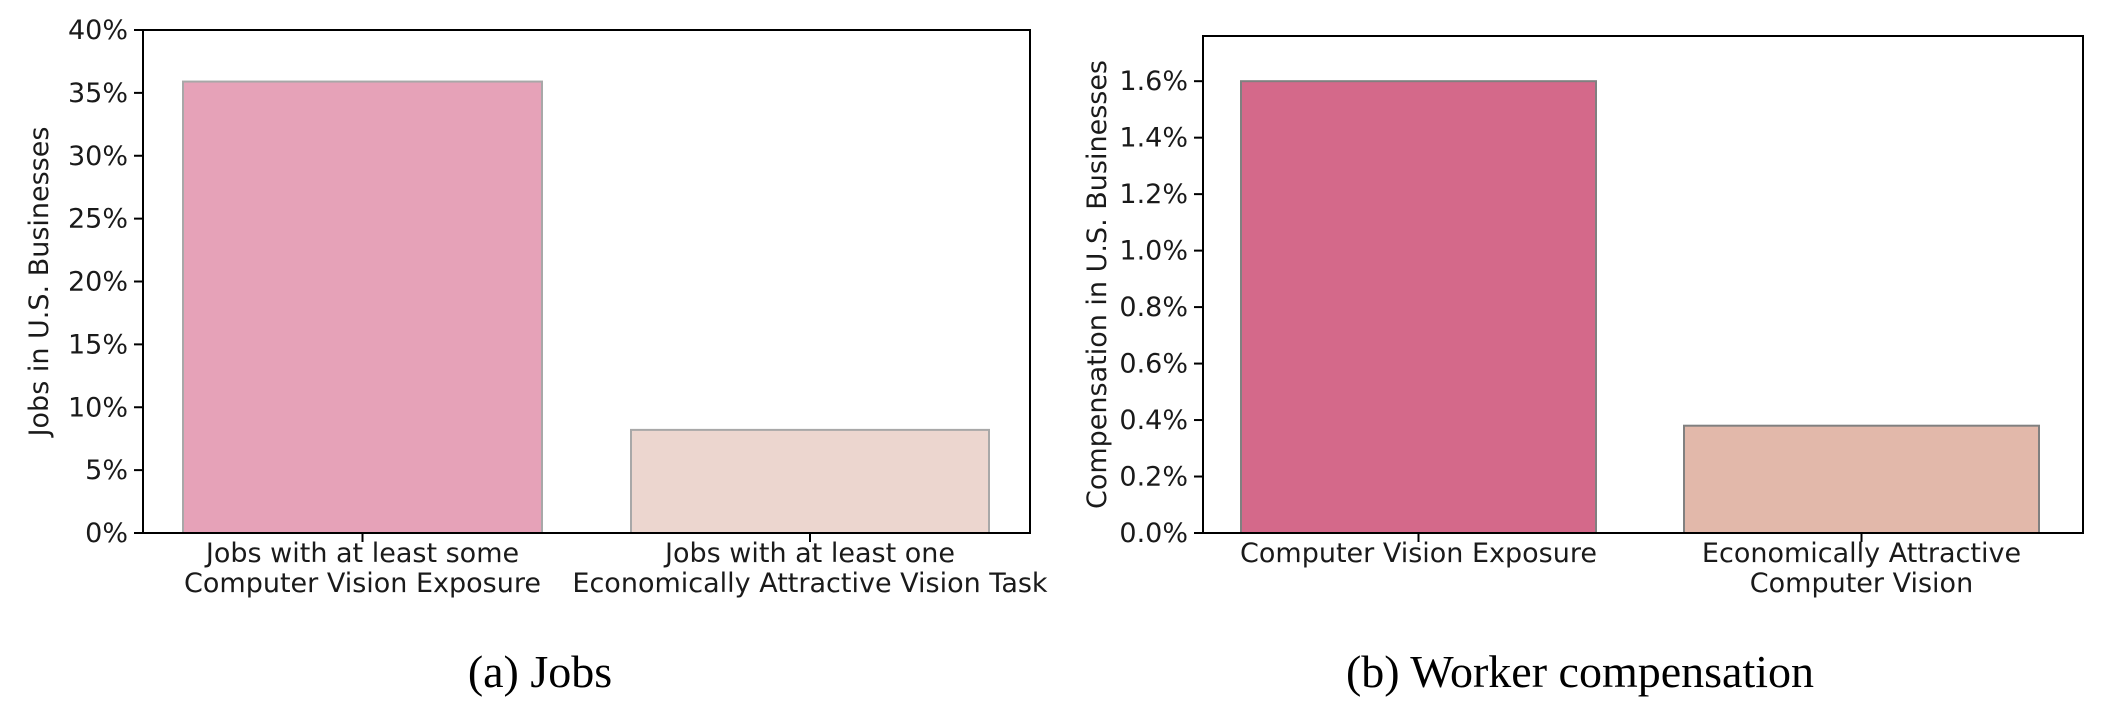  What do you see at coordinates (1097, 284) in the screenshot?
I see `y-axis-label: Compensation in U.S. Businesses` at bounding box center [1097, 284].